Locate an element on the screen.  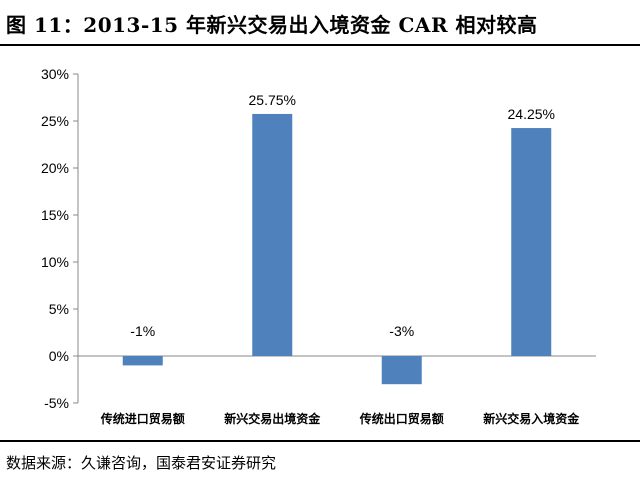
y-tick-label: 30% is located at coordinates (55, 74).